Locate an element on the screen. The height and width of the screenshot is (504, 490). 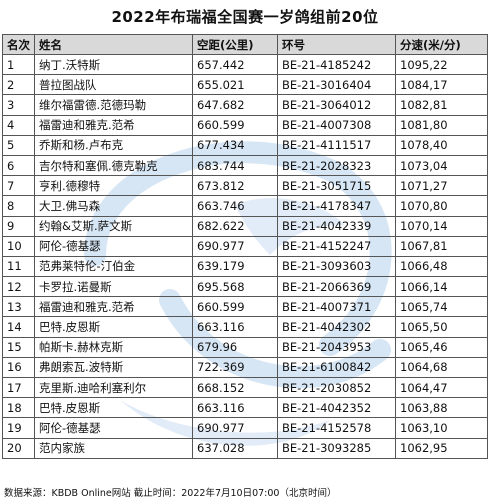
cell-name: 帕斯卡.赫林克斯 is located at coordinates (113, 347).